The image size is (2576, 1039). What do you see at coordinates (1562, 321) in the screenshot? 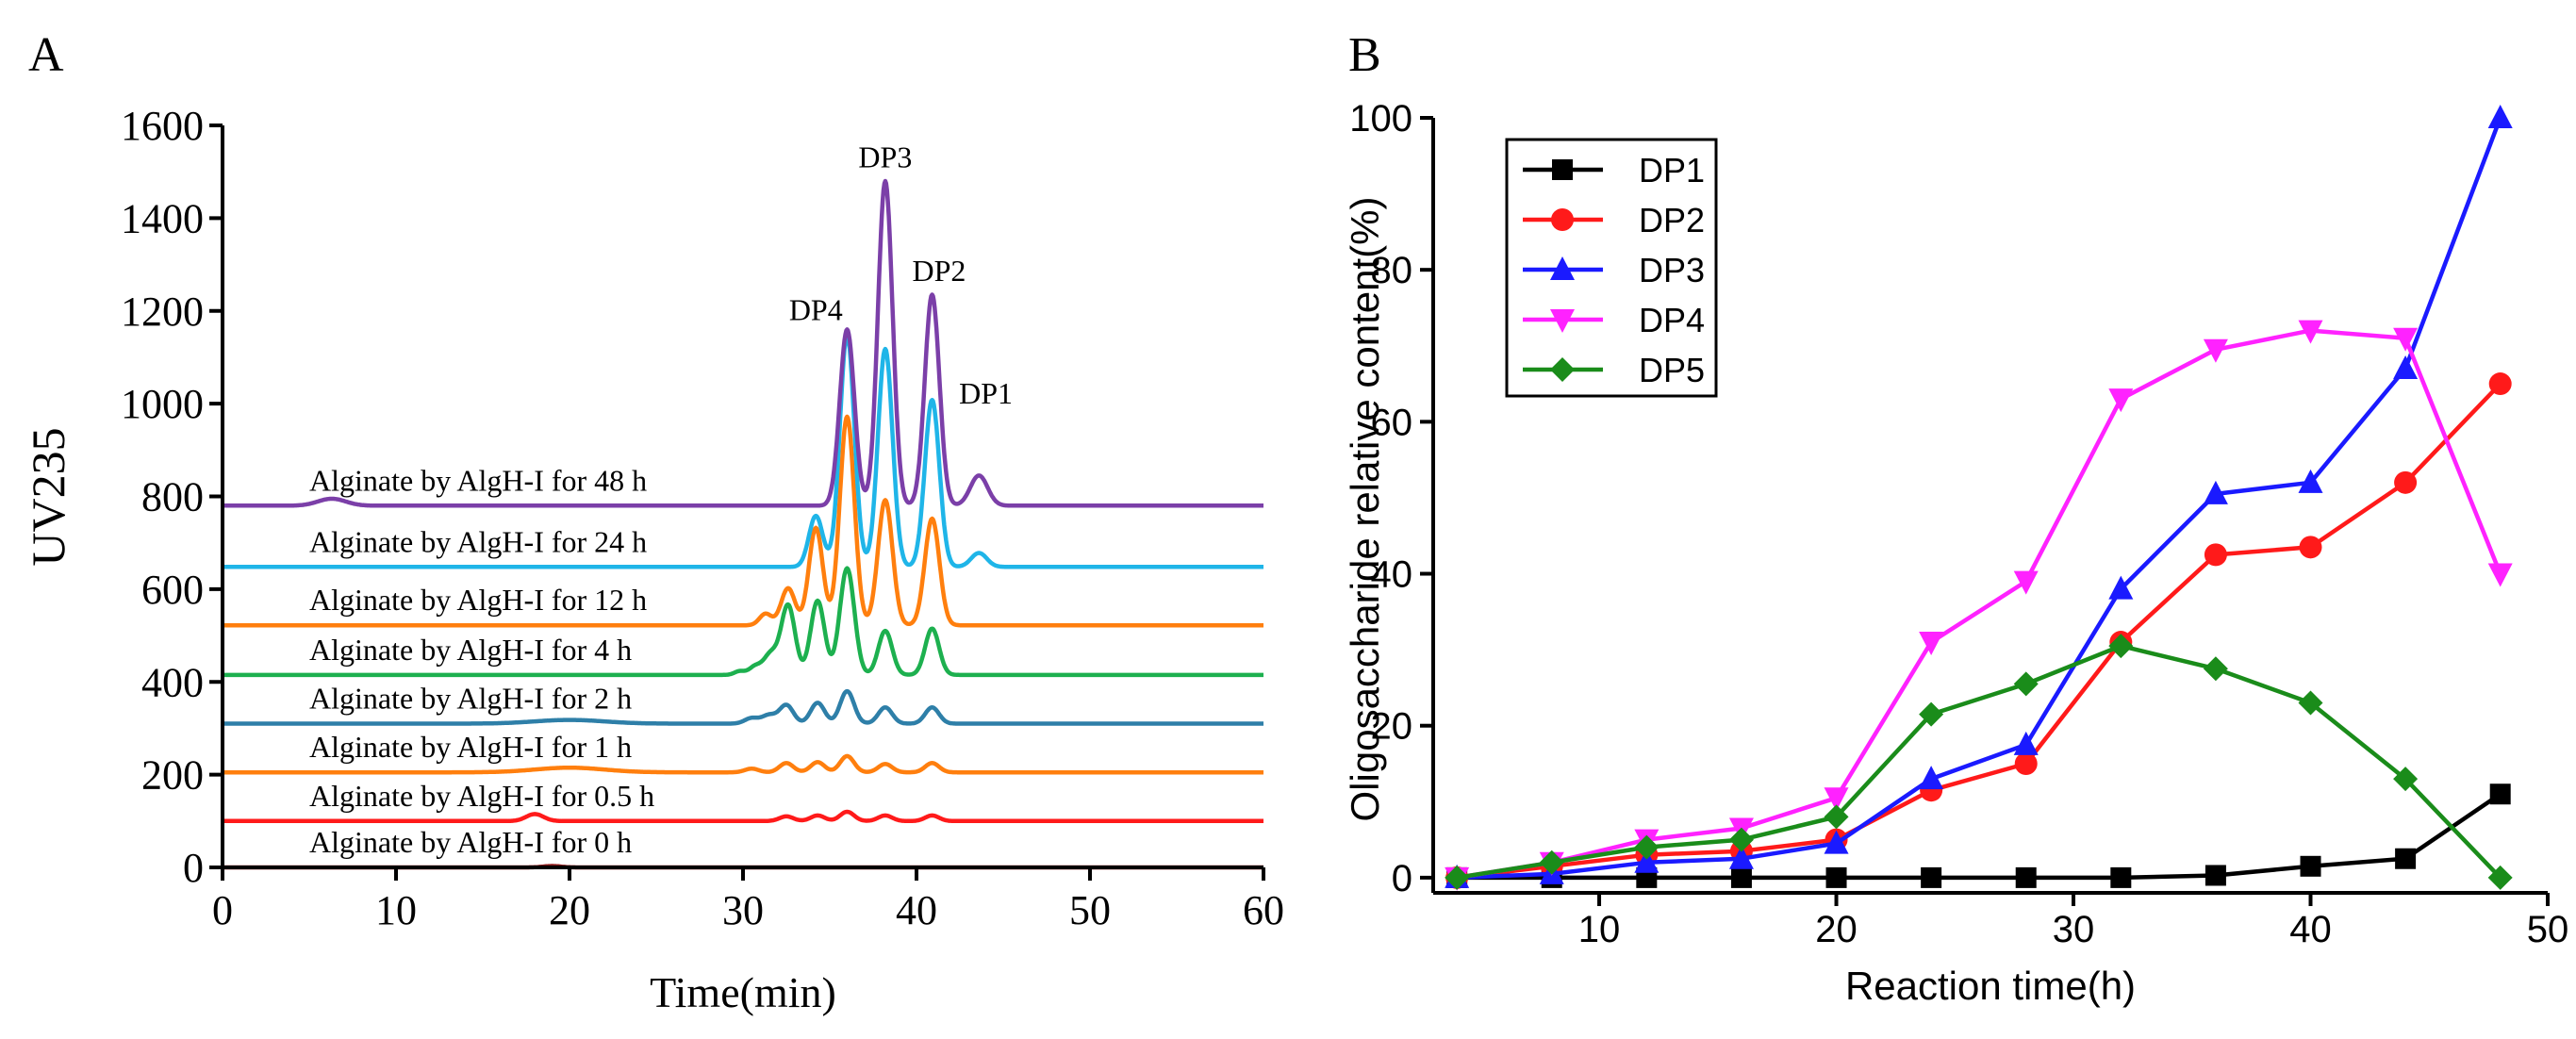
I see `legend-marker-dp4` at bounding box center [1562, 321].